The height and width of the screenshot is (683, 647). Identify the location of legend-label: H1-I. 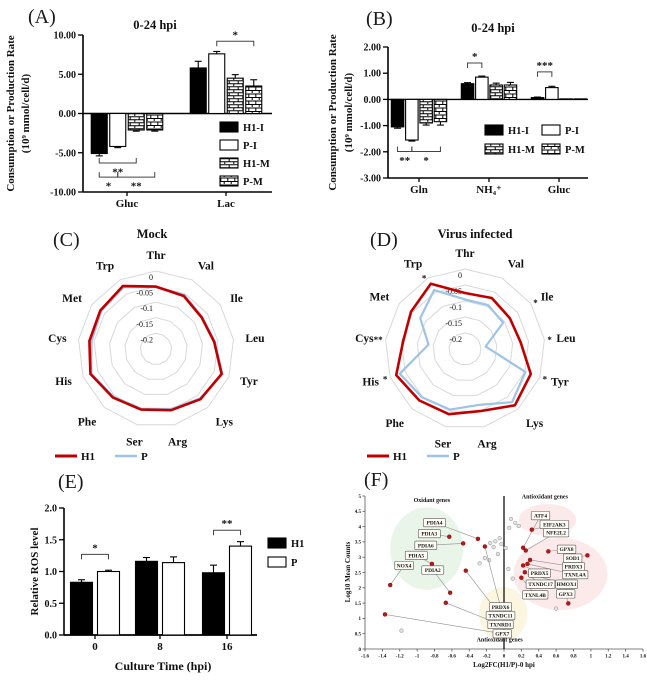
(518, 131).